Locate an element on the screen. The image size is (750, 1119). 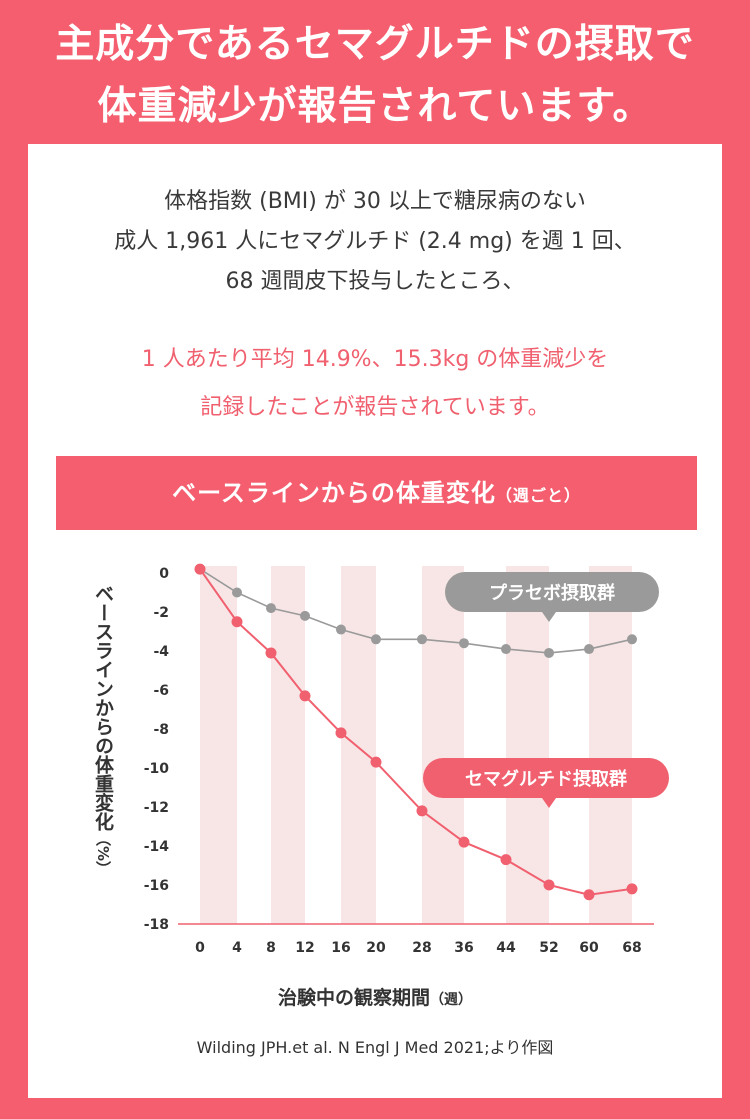
chart-banner-title: ベースラインからの体重変化 is located at coordinates (334, 493).